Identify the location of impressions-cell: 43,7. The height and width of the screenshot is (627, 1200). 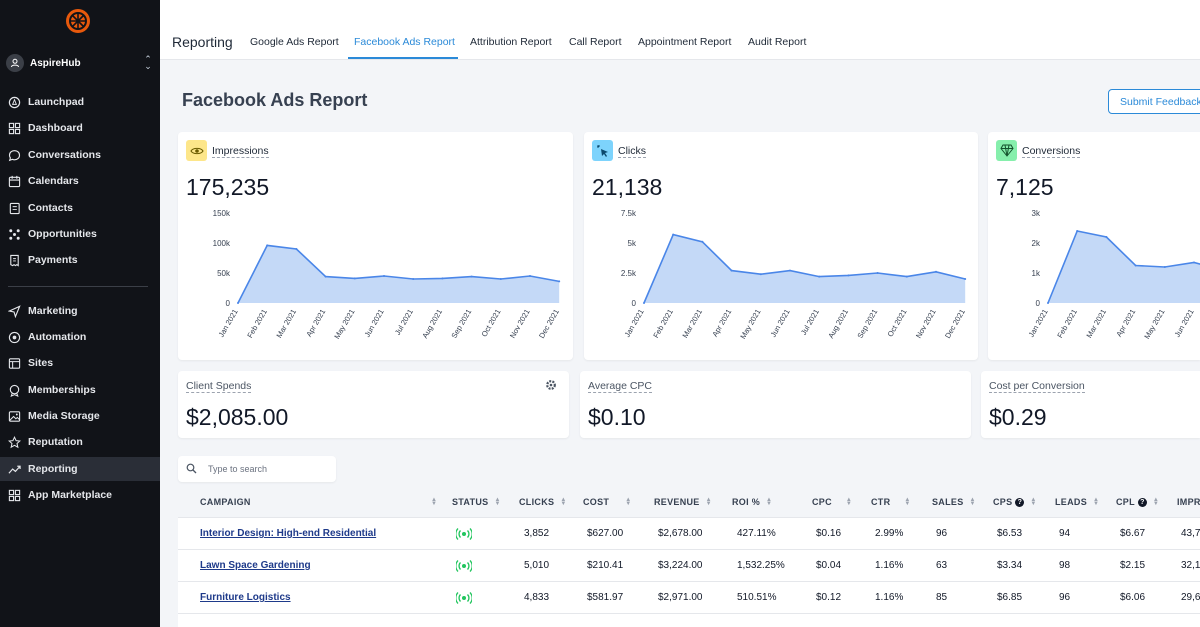
(1190, 533).